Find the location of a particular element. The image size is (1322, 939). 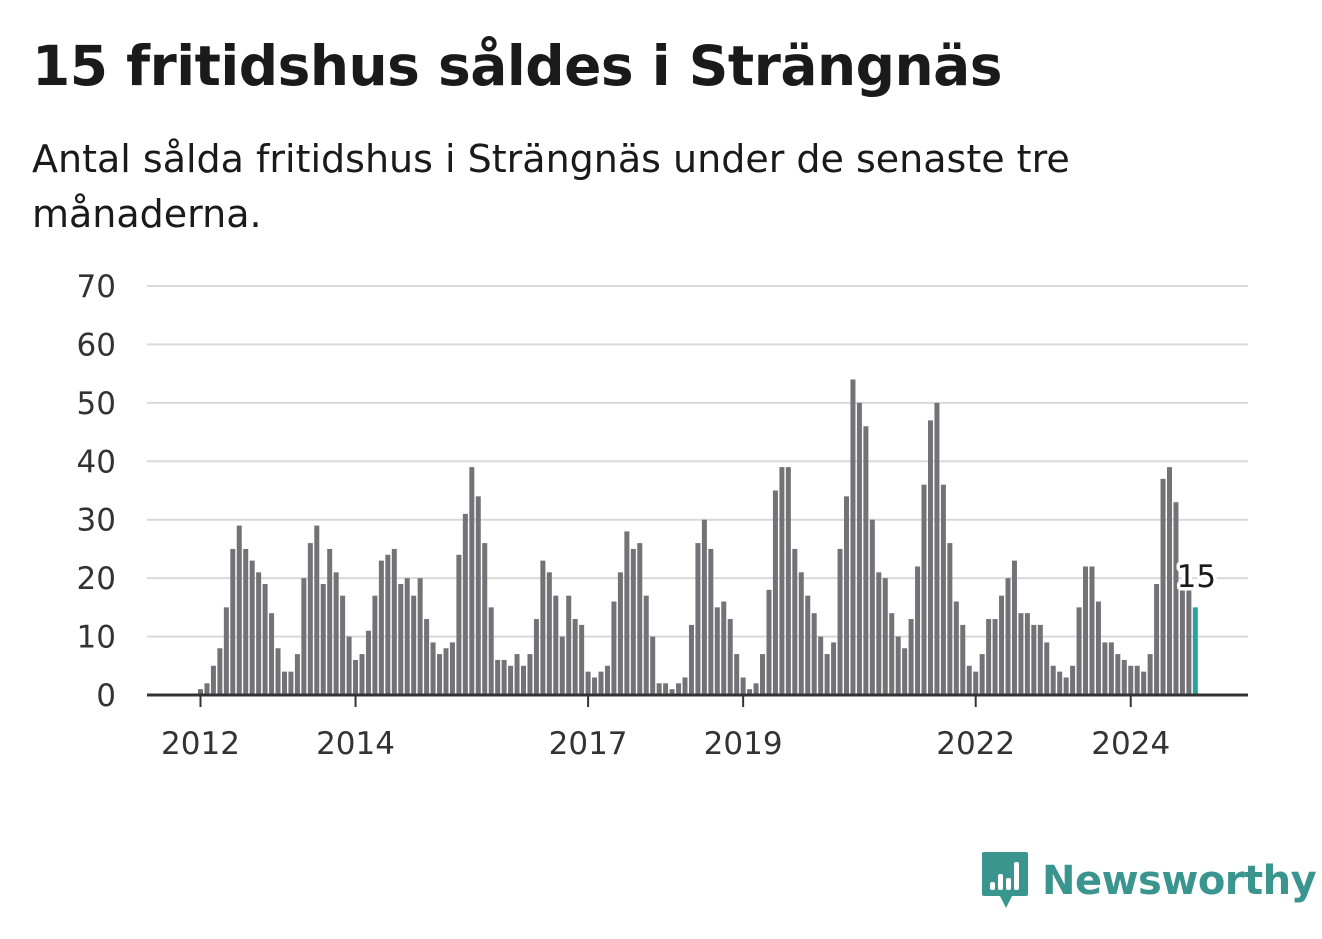

x-axis-ticks: 2012 2014 2017 2019 2022 2024 is located at coordinates (665, 728).